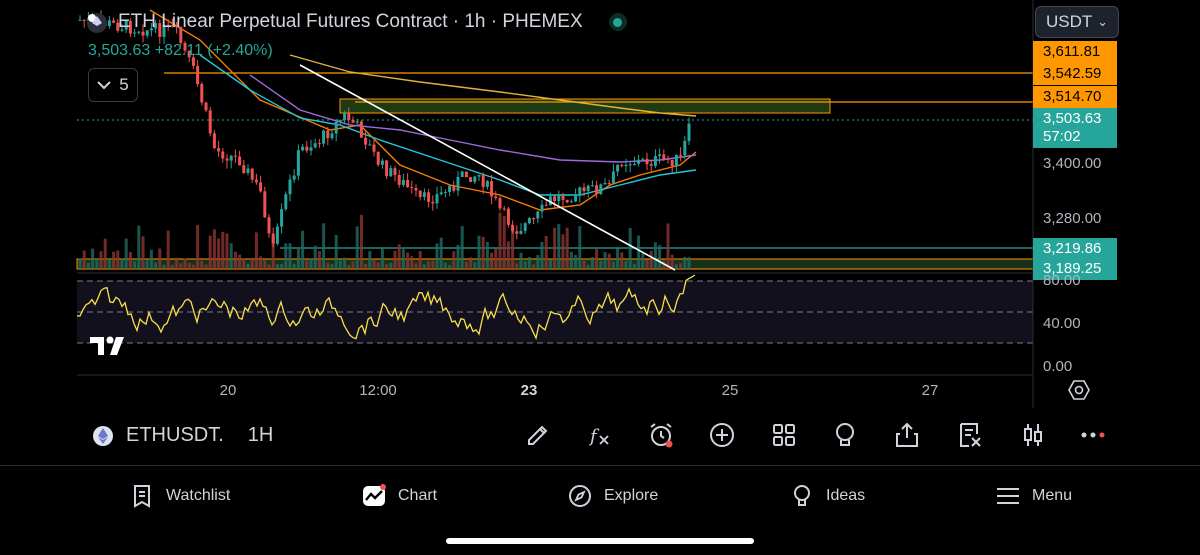  What do you see at coordinates (907, 435) in the screenshot?
I see `share-icon` at bounding box center [907, 435].